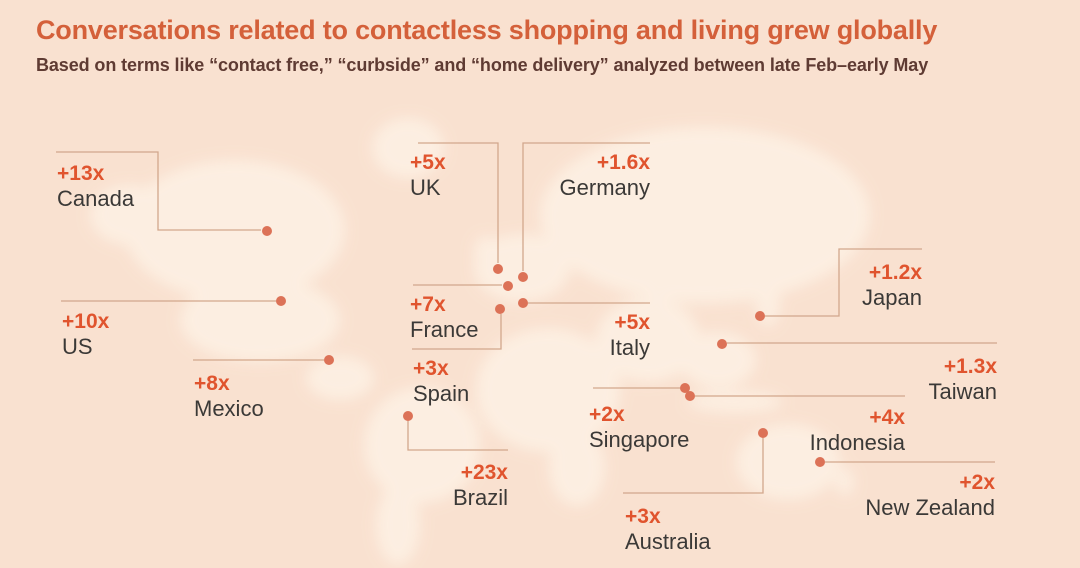 This screenshot has width=1080, height=568. What do you see at coordinates (693, 466) in the screenshot?
I see `leader-line-australia` at bounding box center [693, 466].